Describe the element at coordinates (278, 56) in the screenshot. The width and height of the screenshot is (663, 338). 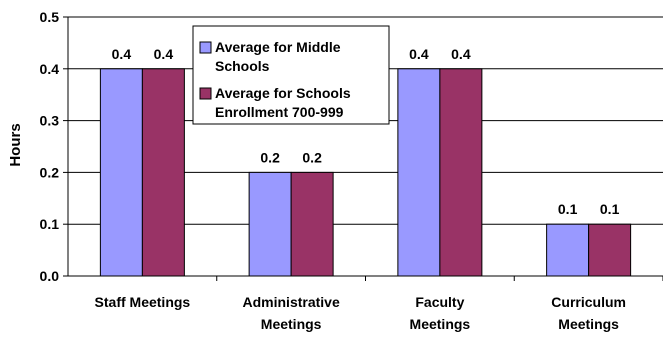
I see `legend-entry: Average for Middle Schools` at that location.